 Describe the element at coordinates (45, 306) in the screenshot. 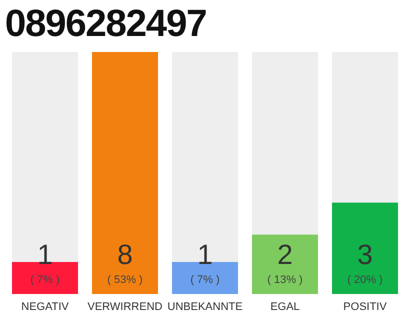

I see `x-tick-label: NEGATIV` at that location.